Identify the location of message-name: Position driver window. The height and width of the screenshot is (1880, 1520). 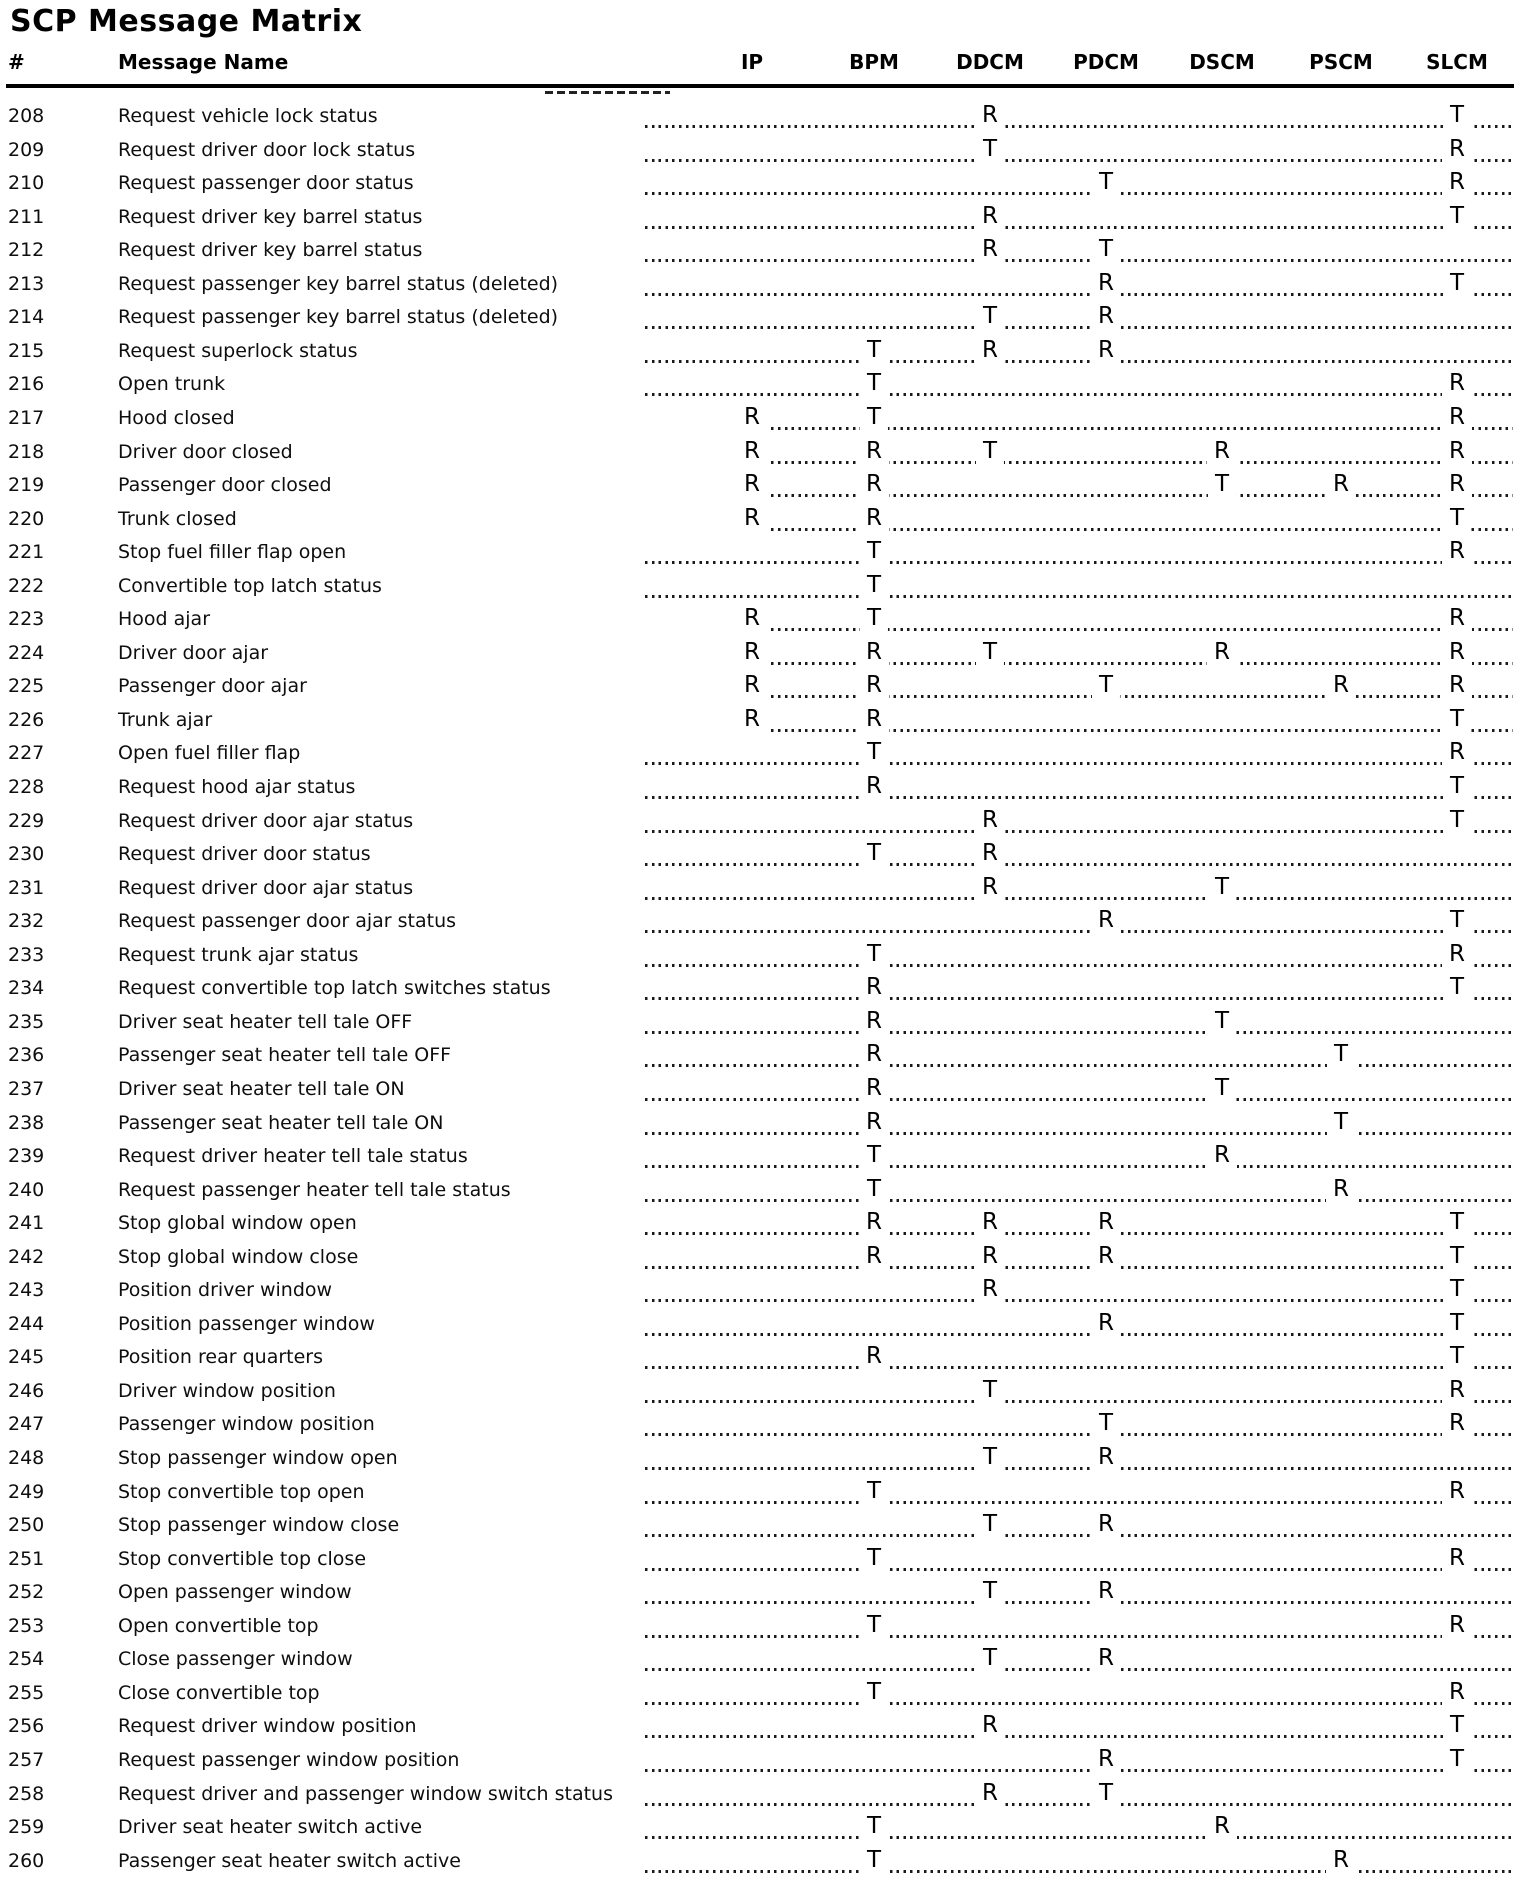
(225, 1290).